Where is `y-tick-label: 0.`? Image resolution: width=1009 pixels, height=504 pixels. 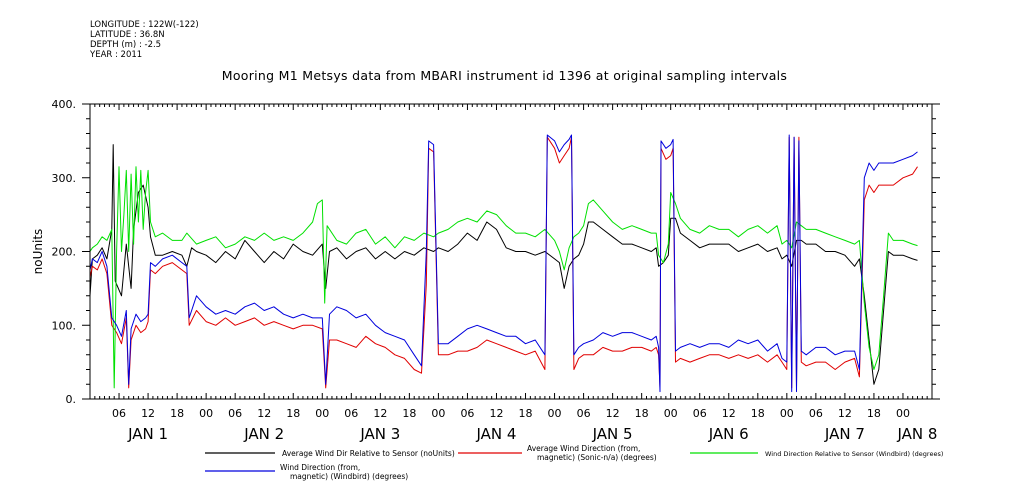 y-tick-label: 0. is located at coordinates (71, 399).